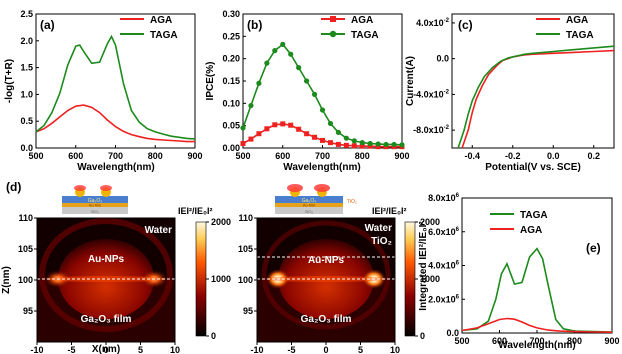 Image resolution: width=622 pixels, height=354 pixels. What do you see at coordinates (115, 123) in the screenshot?
I see `chart-a-series-aga-line` at bounding box center [115, 123].